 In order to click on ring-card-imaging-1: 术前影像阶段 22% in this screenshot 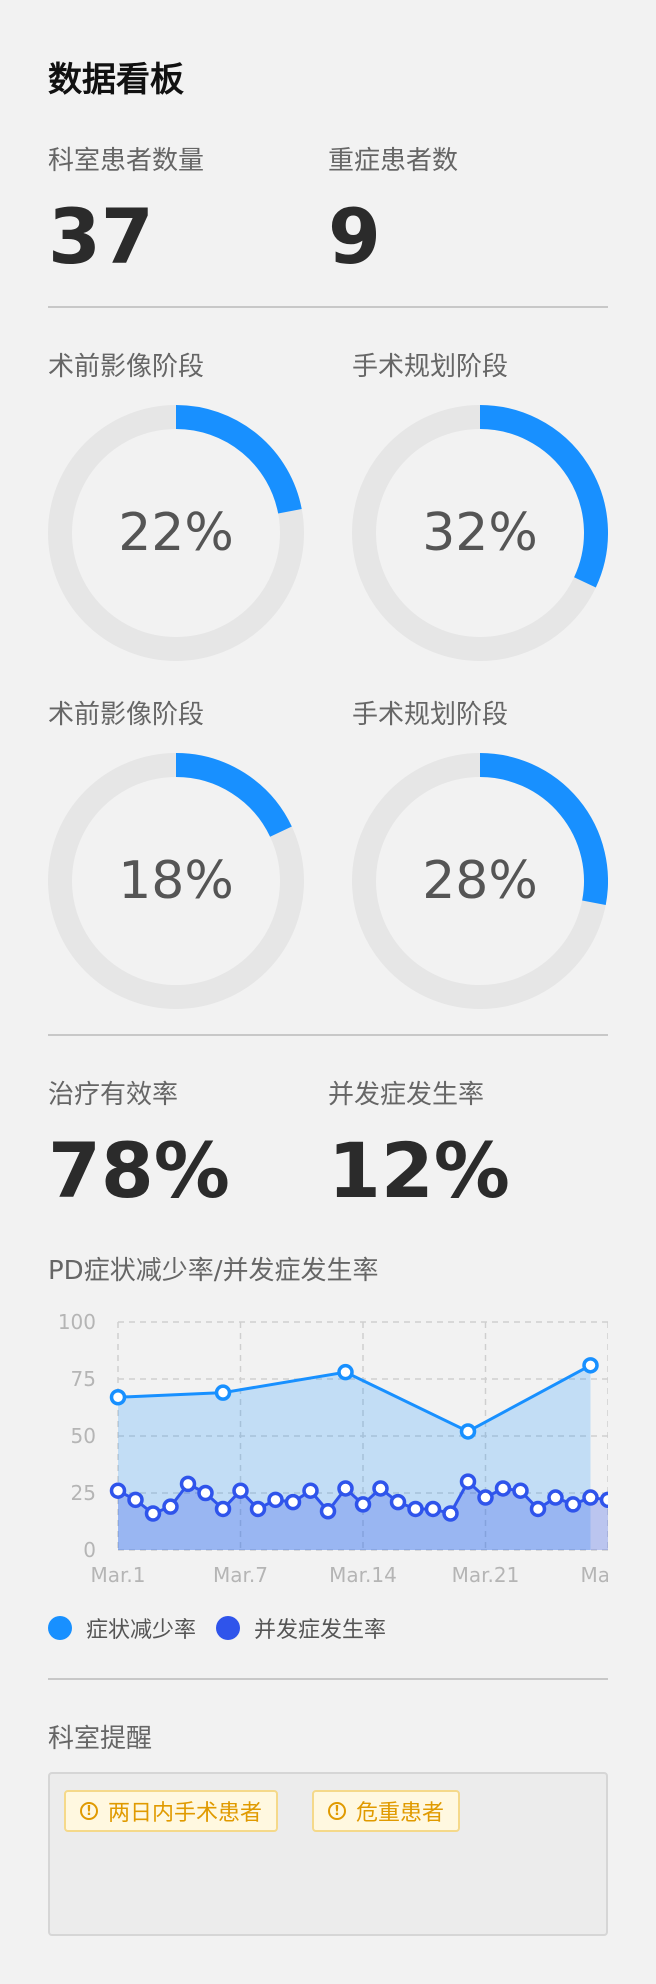, I will do `click(176, 503)`.